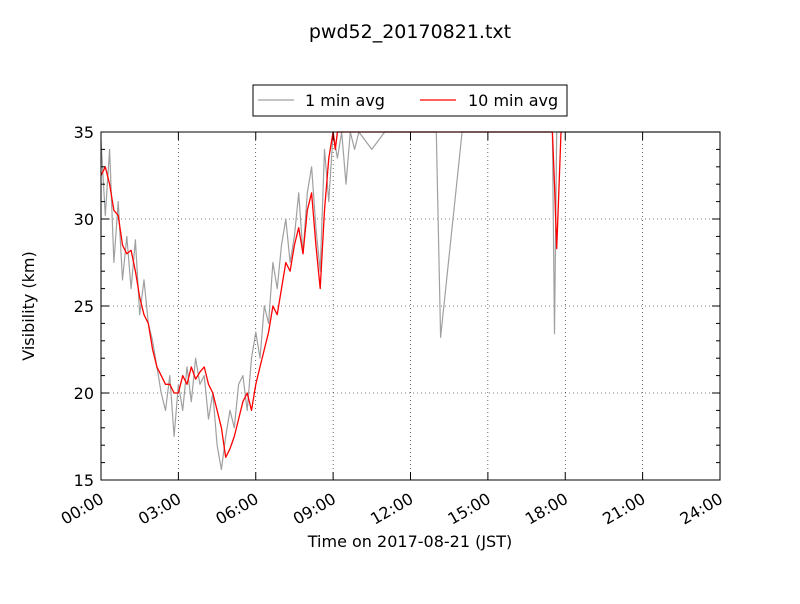  Describe the element at coordinates (345, 100) in the screenshot. I see `legend-label-1-min-avg: 1 min avg` at that location.